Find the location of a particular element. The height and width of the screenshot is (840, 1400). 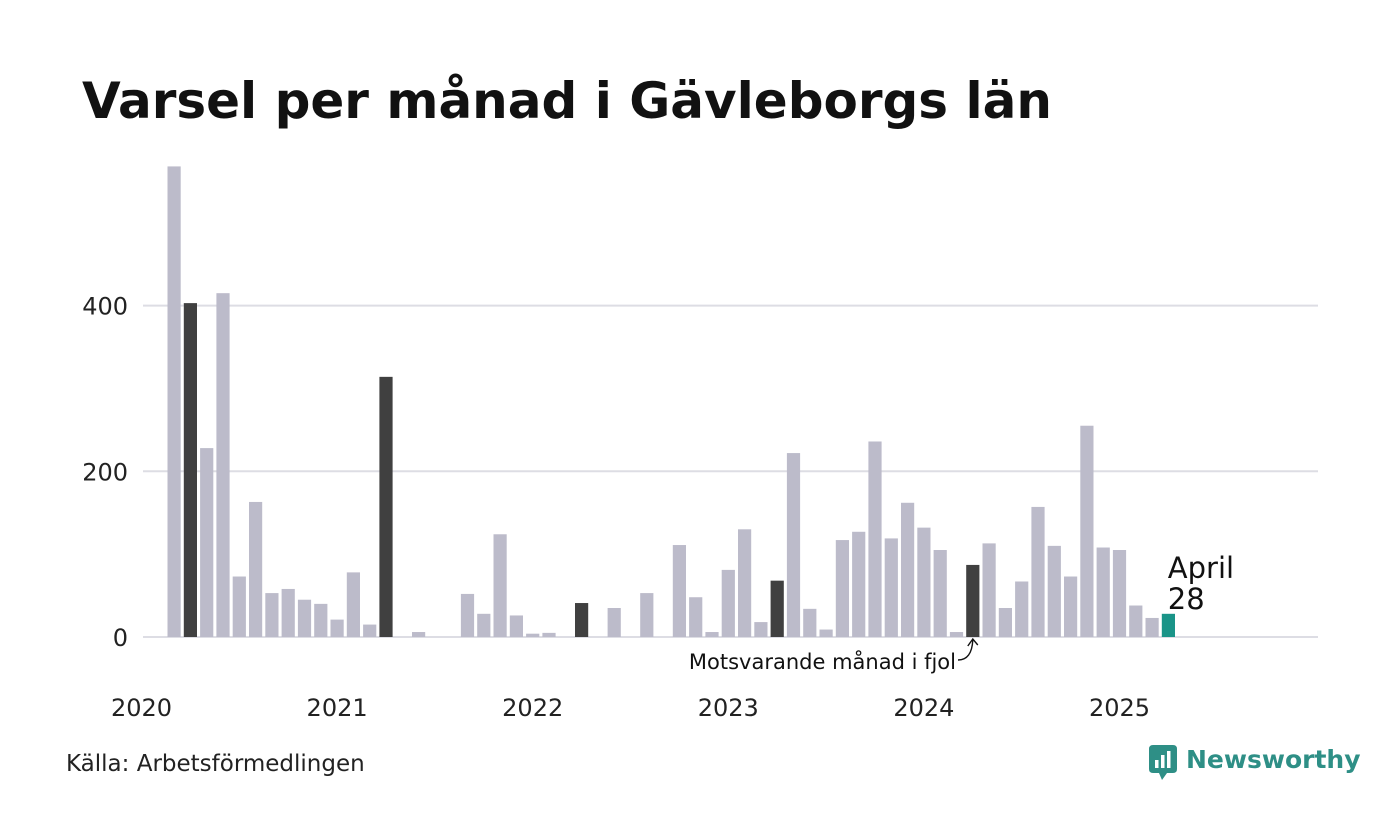

y-tick-label: 0 is located at coordinates (120, 638).